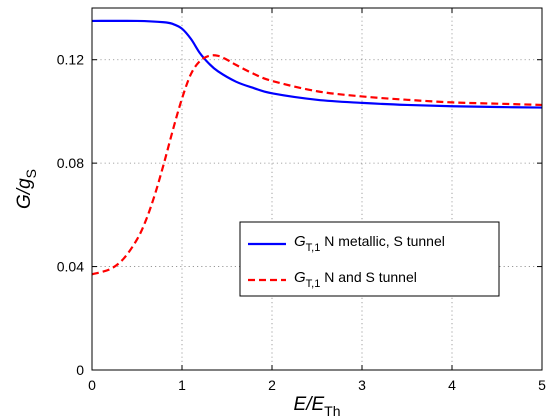 This screenshot has width=552, height=420. I want to click on legend-label: N metallic, S tunnel, so click(382, 241).